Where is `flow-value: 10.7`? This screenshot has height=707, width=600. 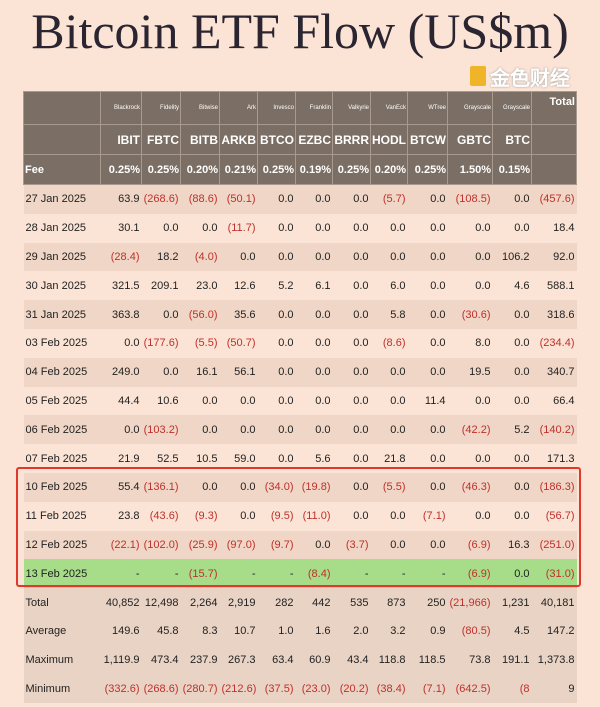
flow-value: 10.7 is located at coordinates (238, 631).